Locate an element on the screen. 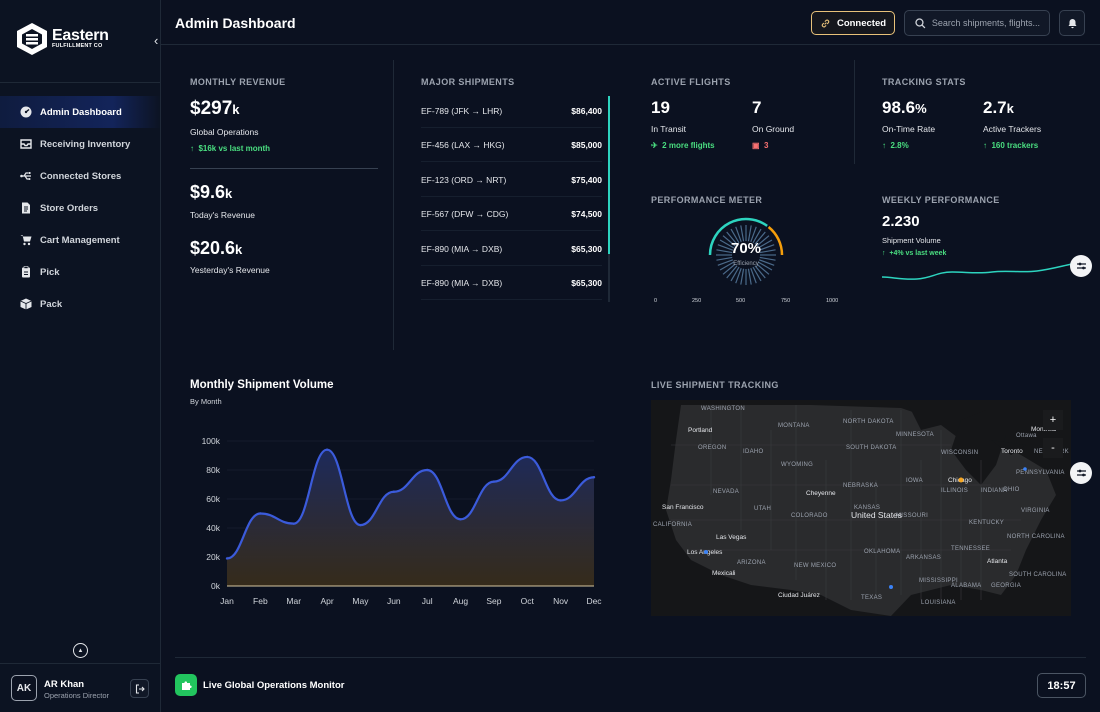  monthly-revenue-label: MONTHLY REVENUE is located at coordinates (238, 82).